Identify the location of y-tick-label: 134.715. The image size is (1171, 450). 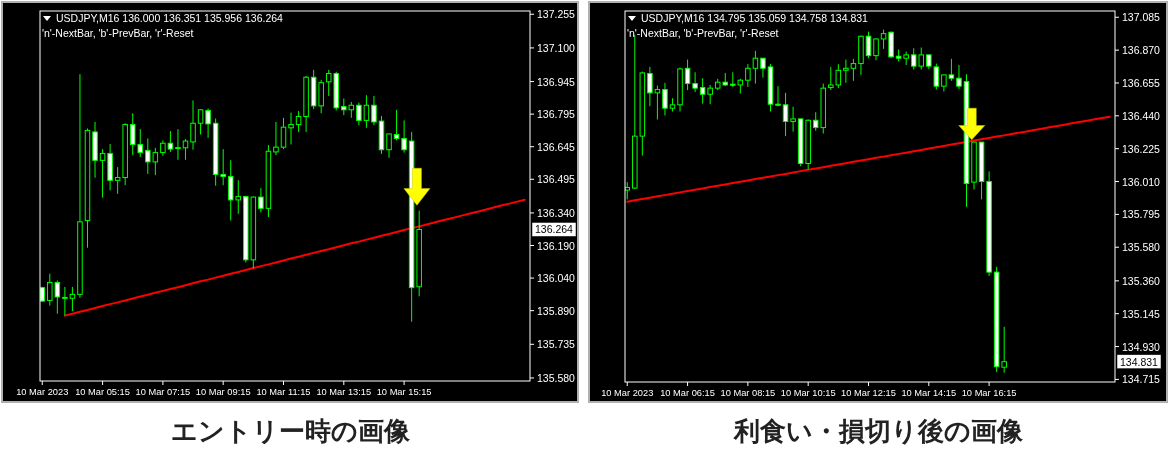
(1141, 379).